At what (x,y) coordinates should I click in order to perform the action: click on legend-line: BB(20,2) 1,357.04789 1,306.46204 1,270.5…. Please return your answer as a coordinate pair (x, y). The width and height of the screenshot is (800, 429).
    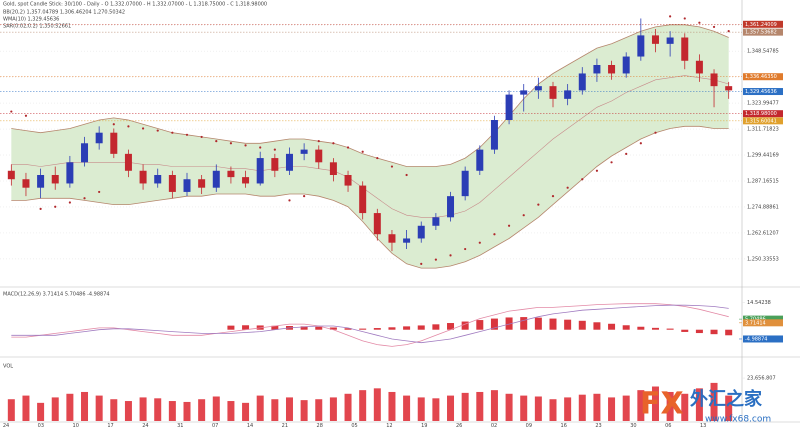
    Looking at the image, I should click on (64, 13).